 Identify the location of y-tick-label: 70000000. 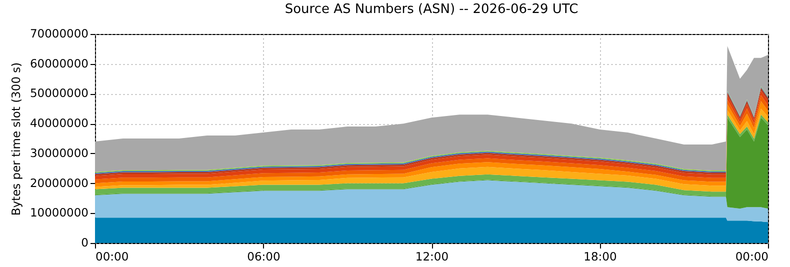
(59, 33).